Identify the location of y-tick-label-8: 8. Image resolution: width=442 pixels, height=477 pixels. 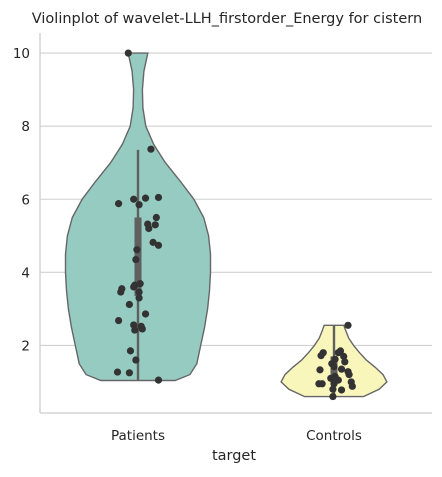
(25, 127).